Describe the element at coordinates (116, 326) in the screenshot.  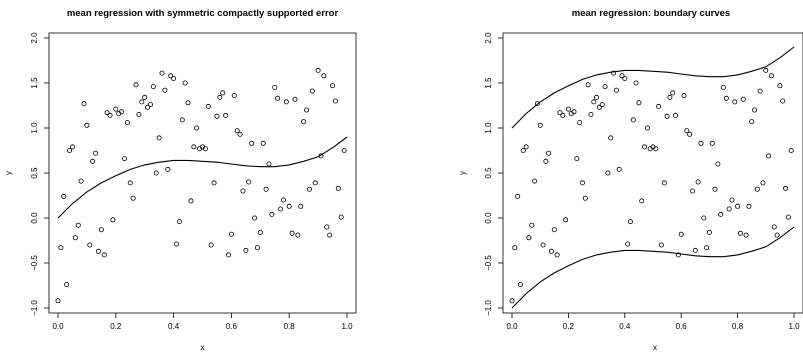
I see `x-tick-label: 0.2` at that location.